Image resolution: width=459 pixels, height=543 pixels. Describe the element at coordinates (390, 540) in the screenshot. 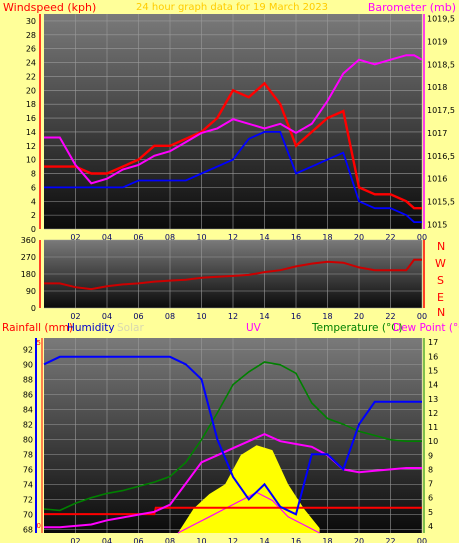

I see `humidity-x-tick-label: 22` at that location.